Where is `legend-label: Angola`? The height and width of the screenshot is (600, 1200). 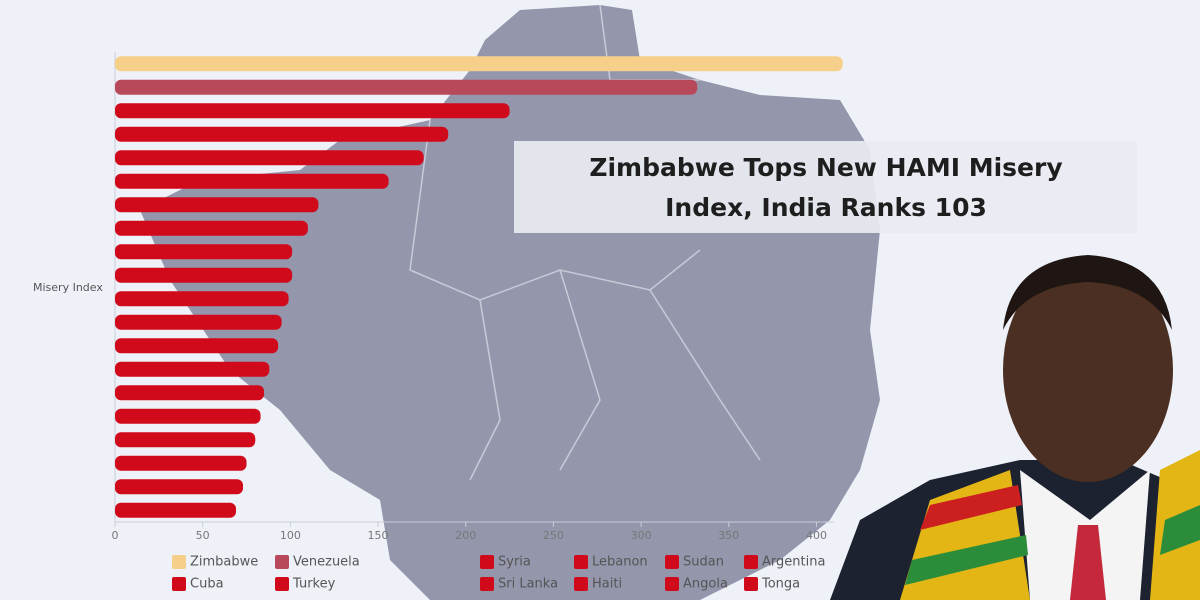
legend-label: Angola is located at coordinates (705, 584).